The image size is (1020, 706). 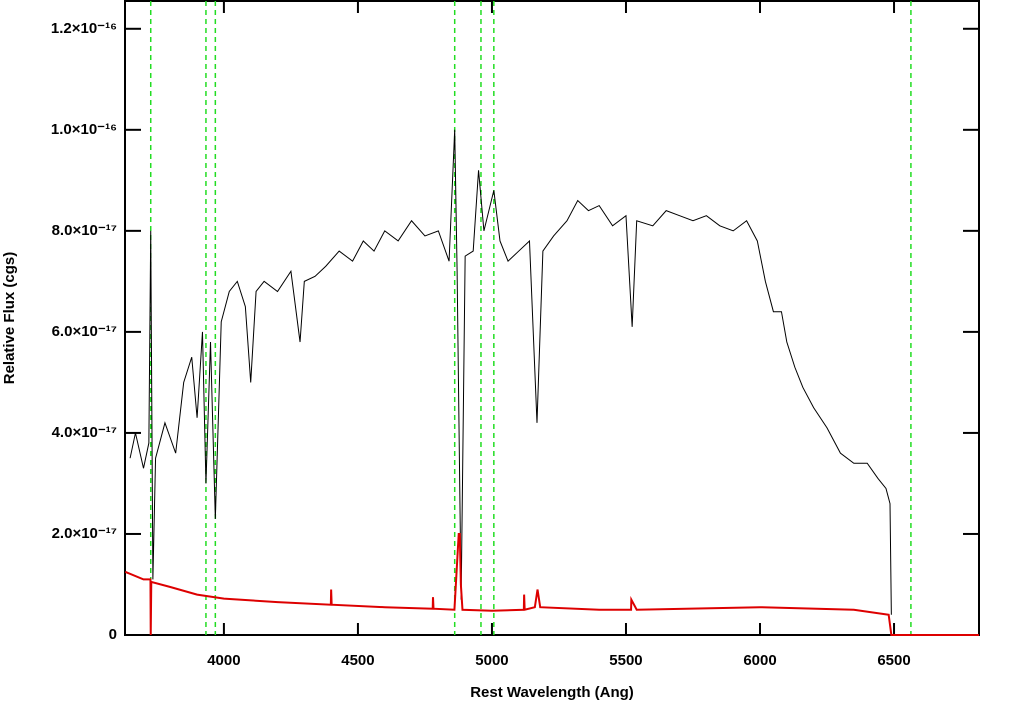 I want to click on x-tick-label: 6000, so click(x=759, y=660).